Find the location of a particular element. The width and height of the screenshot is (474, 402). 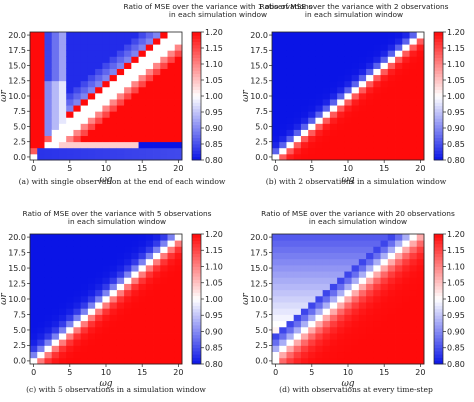

colorbar-tick-label: 0.85 is located at coordinates (456, 348).